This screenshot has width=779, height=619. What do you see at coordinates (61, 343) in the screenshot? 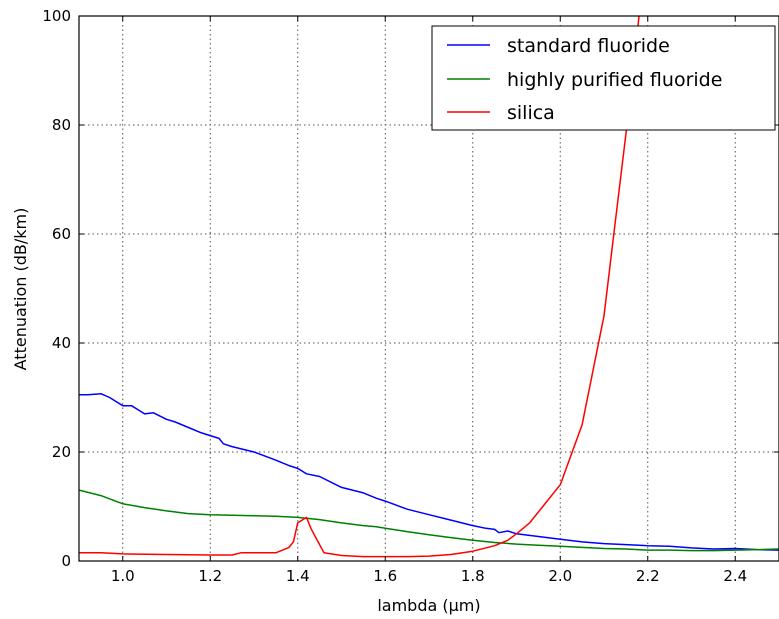
I see `y-tick-label: 40` at bounding box center [61, 343].